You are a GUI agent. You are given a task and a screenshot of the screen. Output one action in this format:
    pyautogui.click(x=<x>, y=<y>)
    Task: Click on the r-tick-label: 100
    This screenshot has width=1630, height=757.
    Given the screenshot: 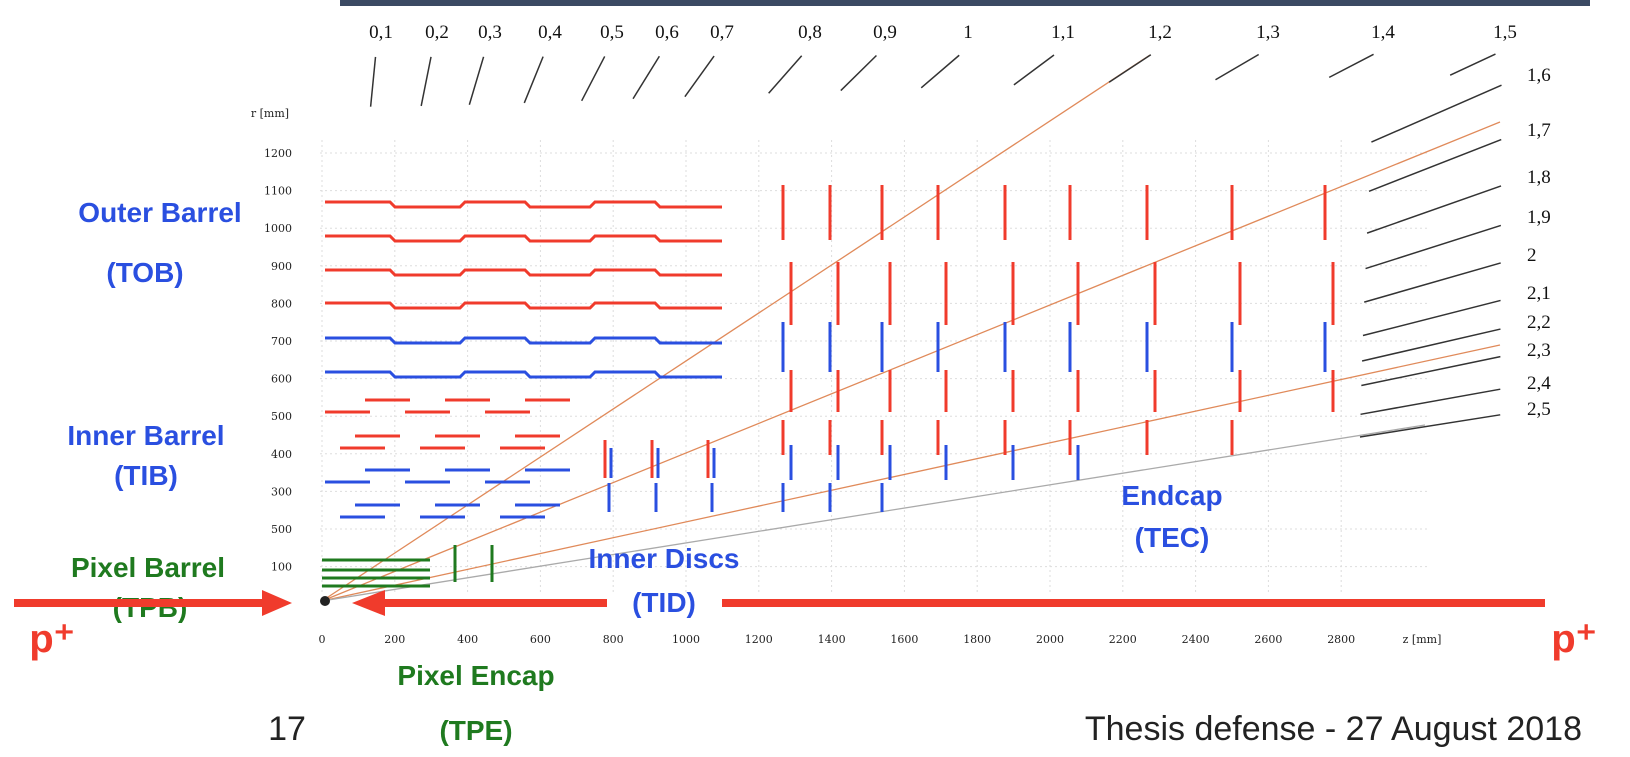 What is the action you would take?
    pyautogui.click(x=281, y=567)
    